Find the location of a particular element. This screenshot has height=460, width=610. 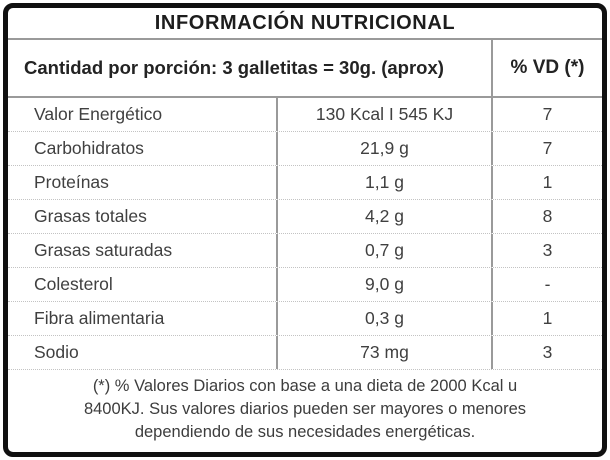

nutrient-name: Sodio is located at coordinates (56, 352).